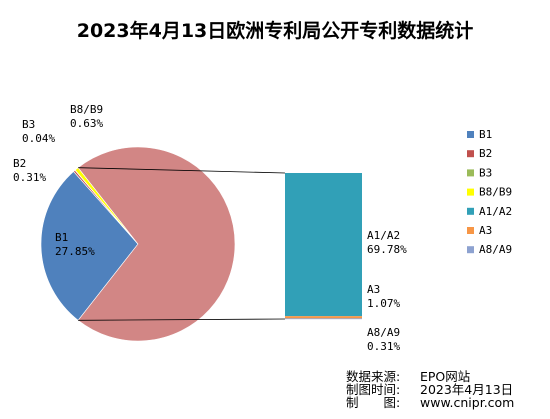 The width and height of the screenshot is (550, 419). I want to click on legend-swatch-a8-a9, so click(470, 250).